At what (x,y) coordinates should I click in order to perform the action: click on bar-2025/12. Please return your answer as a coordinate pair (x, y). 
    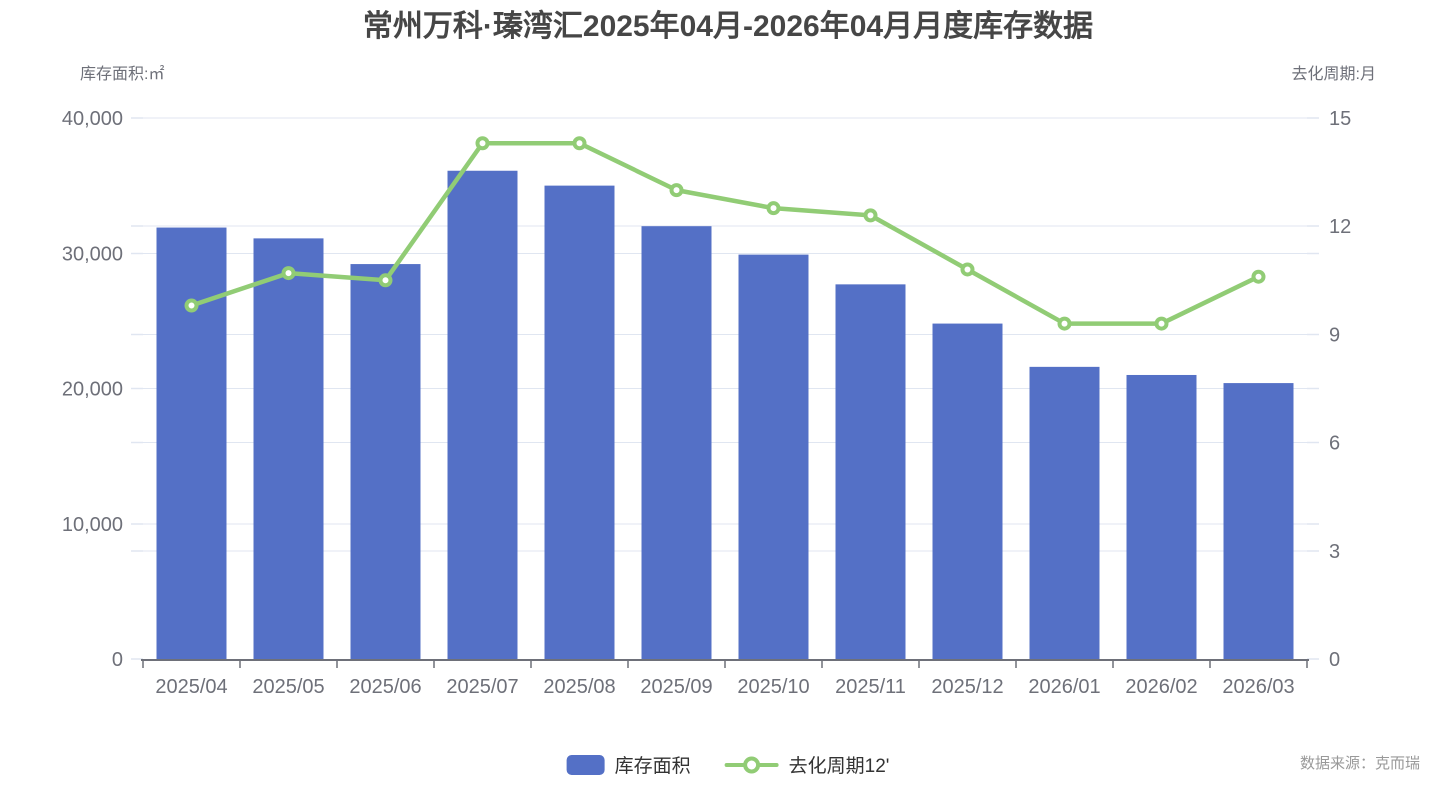
    Looking at the image, I should click on (967, 491).